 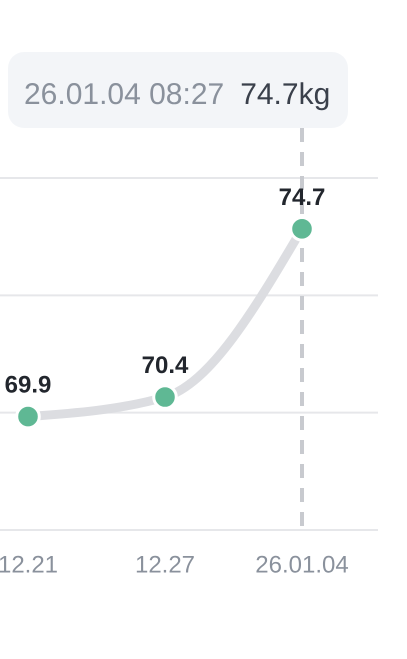 I want to click on text: 74.7kg, so click(x=285, y=94).